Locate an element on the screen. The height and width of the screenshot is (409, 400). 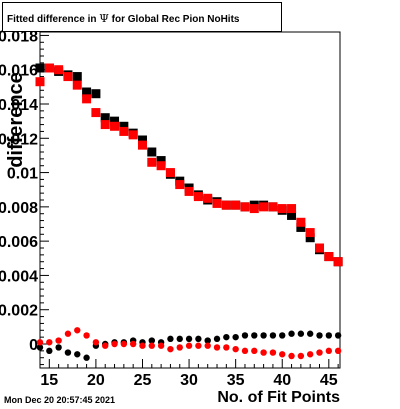
y-tick-label: 0.014 is located at coordinates (19, 105).